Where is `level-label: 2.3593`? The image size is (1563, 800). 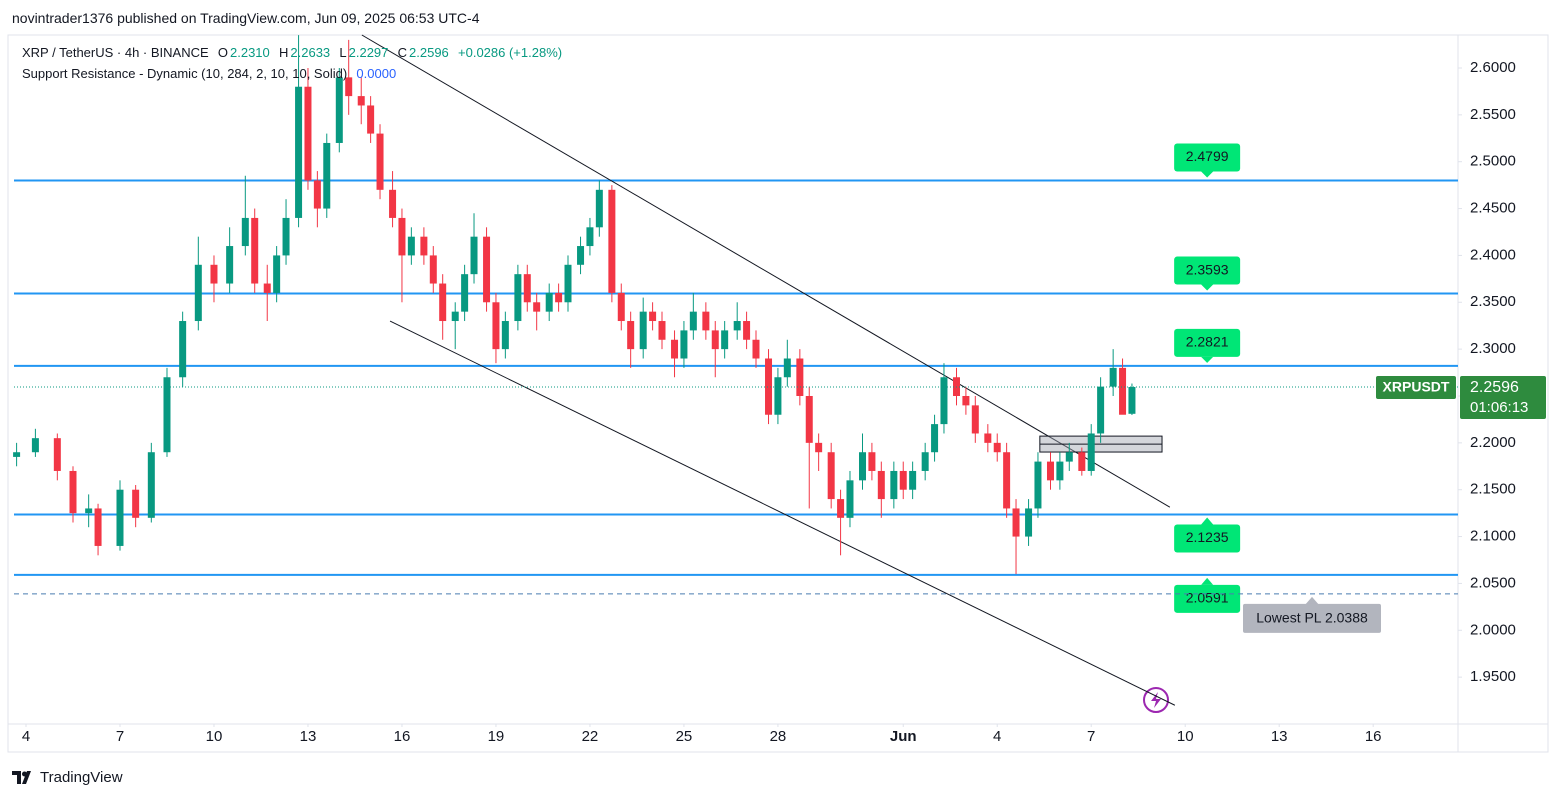 level-label: 2.3593 is located at coordinates (1207, 269).